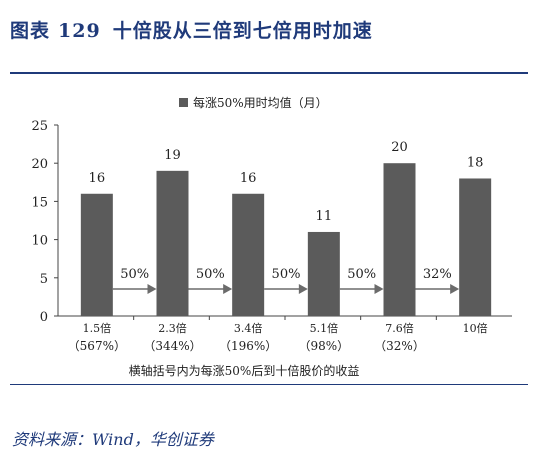  Describe the element at coordinates (323, 346) in the screenshot. I see `x-tick-sublabel: （98%）` at that location.